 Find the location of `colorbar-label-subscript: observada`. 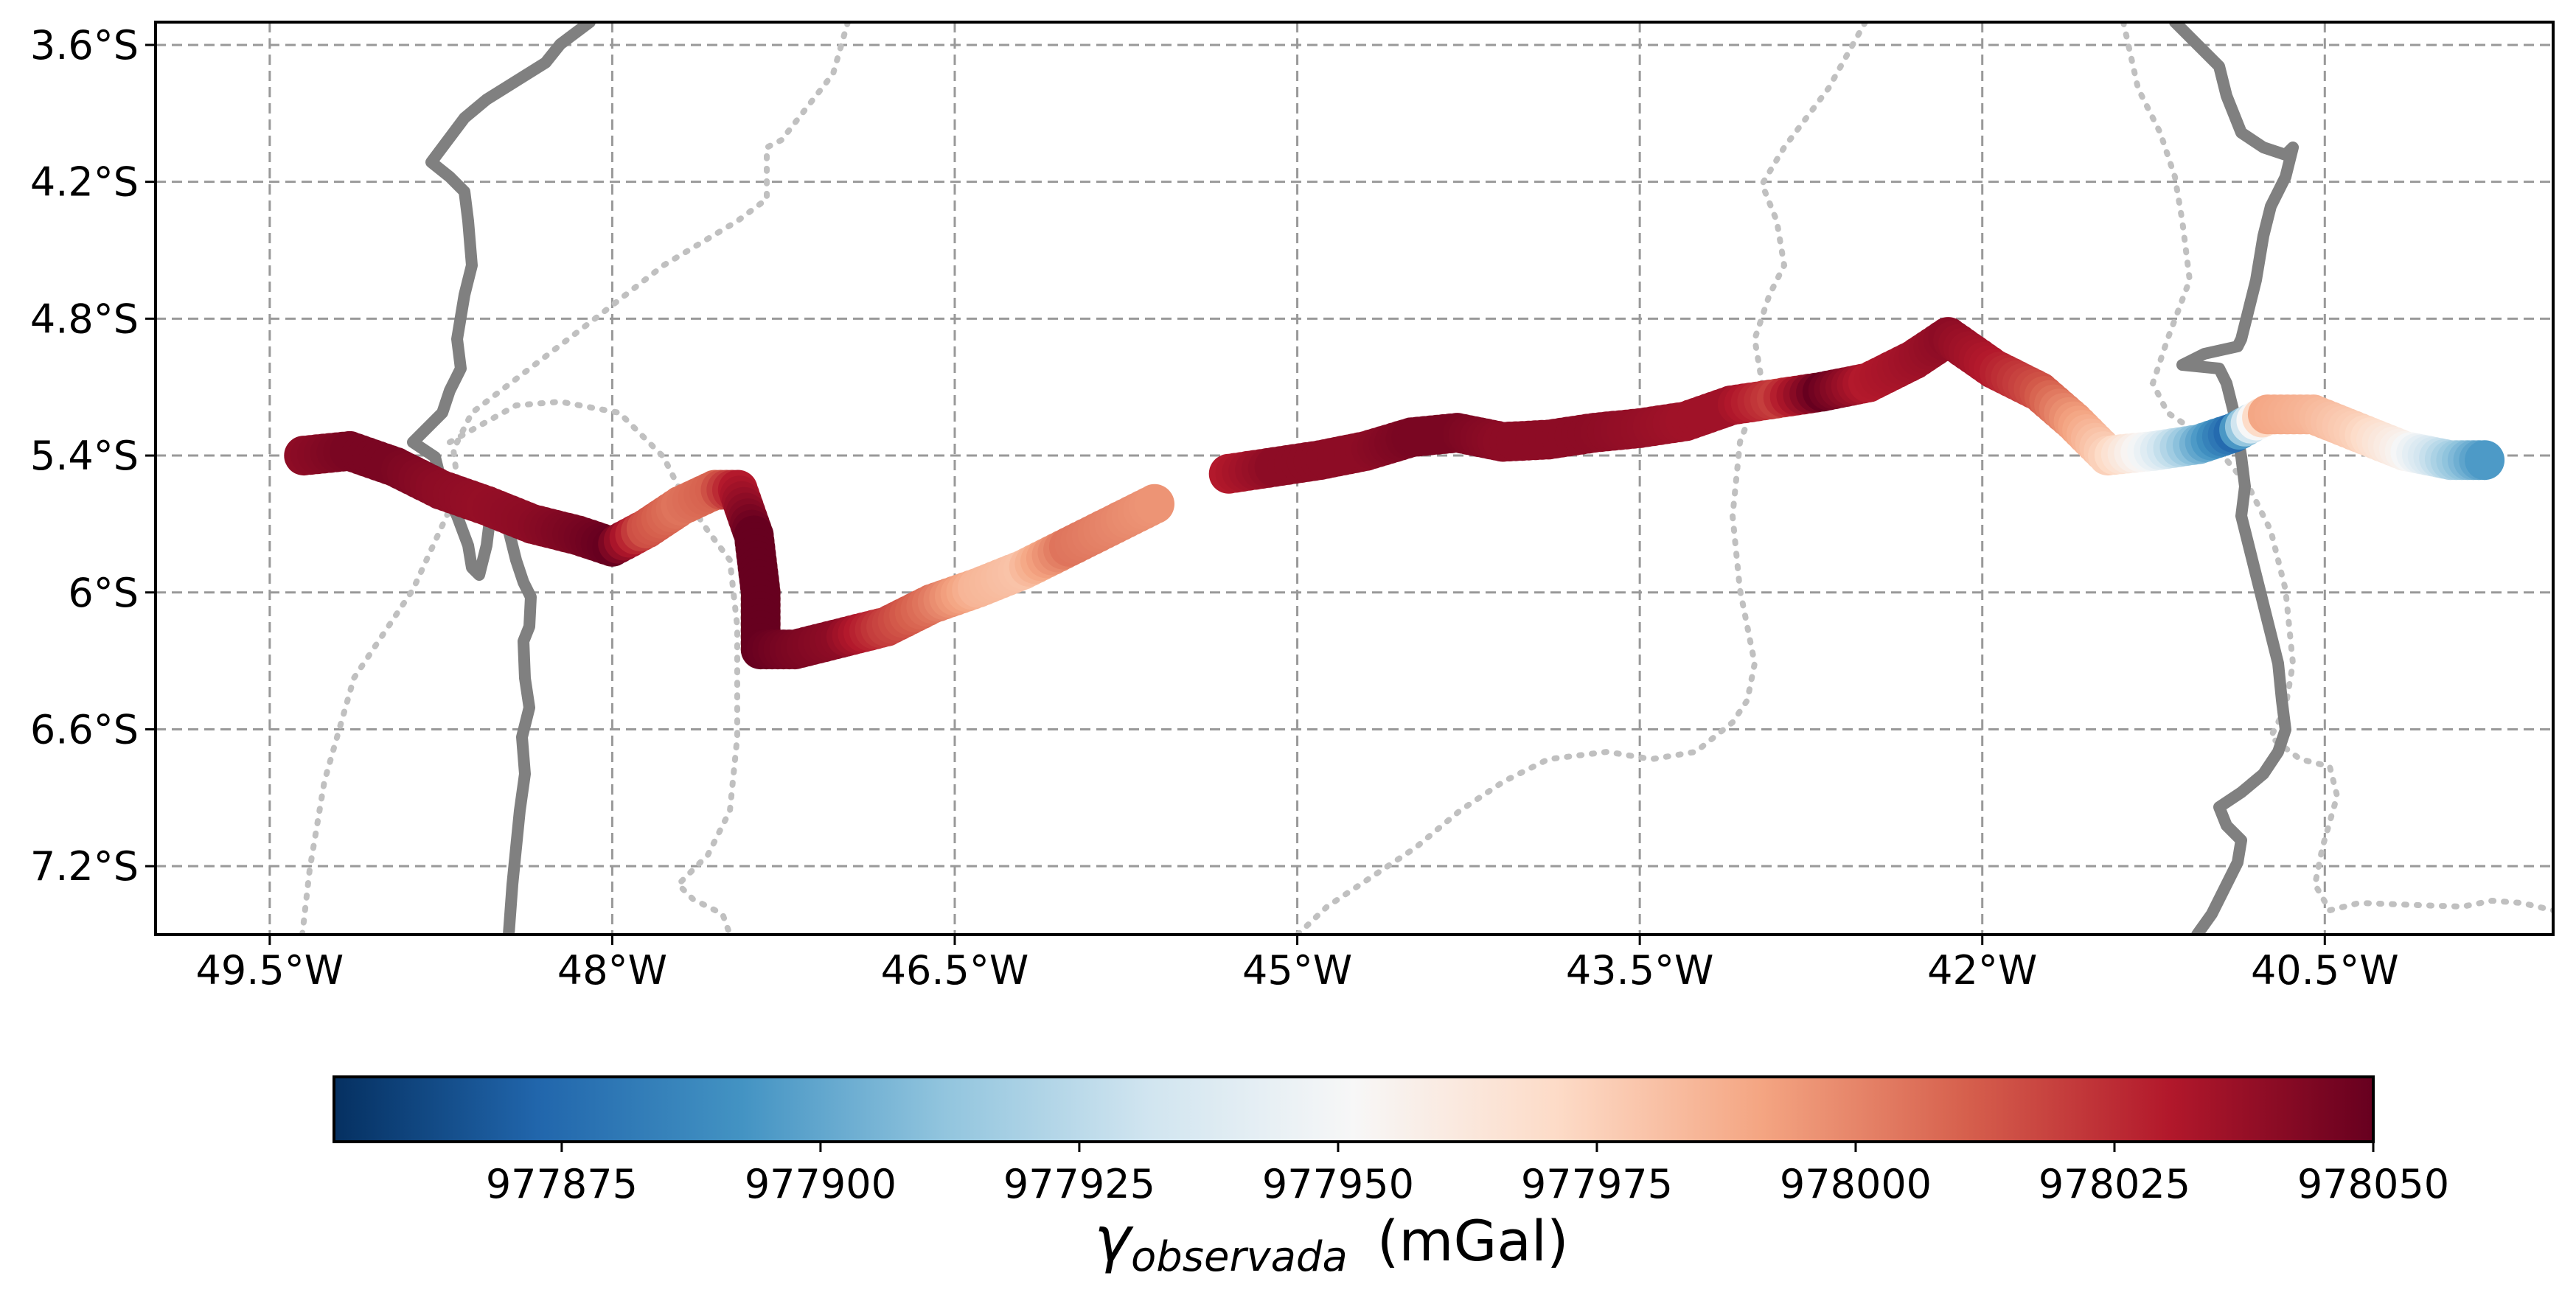

colorbar-label-subscript: observada is located at coordinates (1239, 1257).